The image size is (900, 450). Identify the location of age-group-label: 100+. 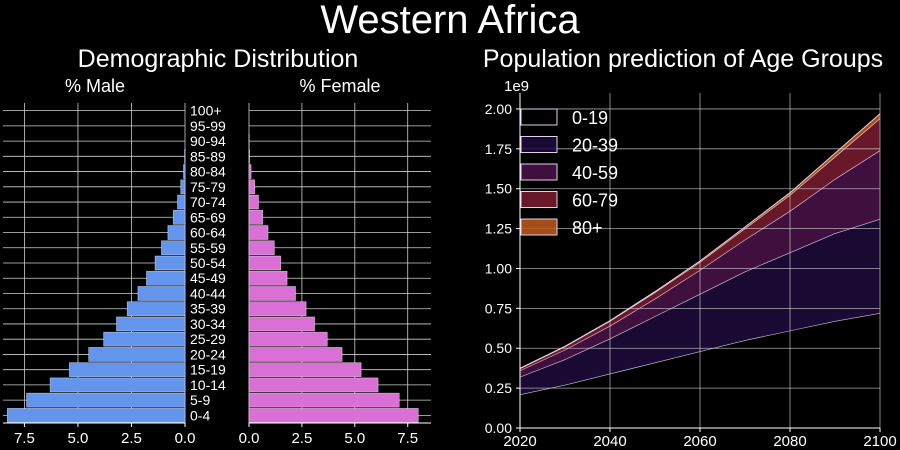
(206, 111).